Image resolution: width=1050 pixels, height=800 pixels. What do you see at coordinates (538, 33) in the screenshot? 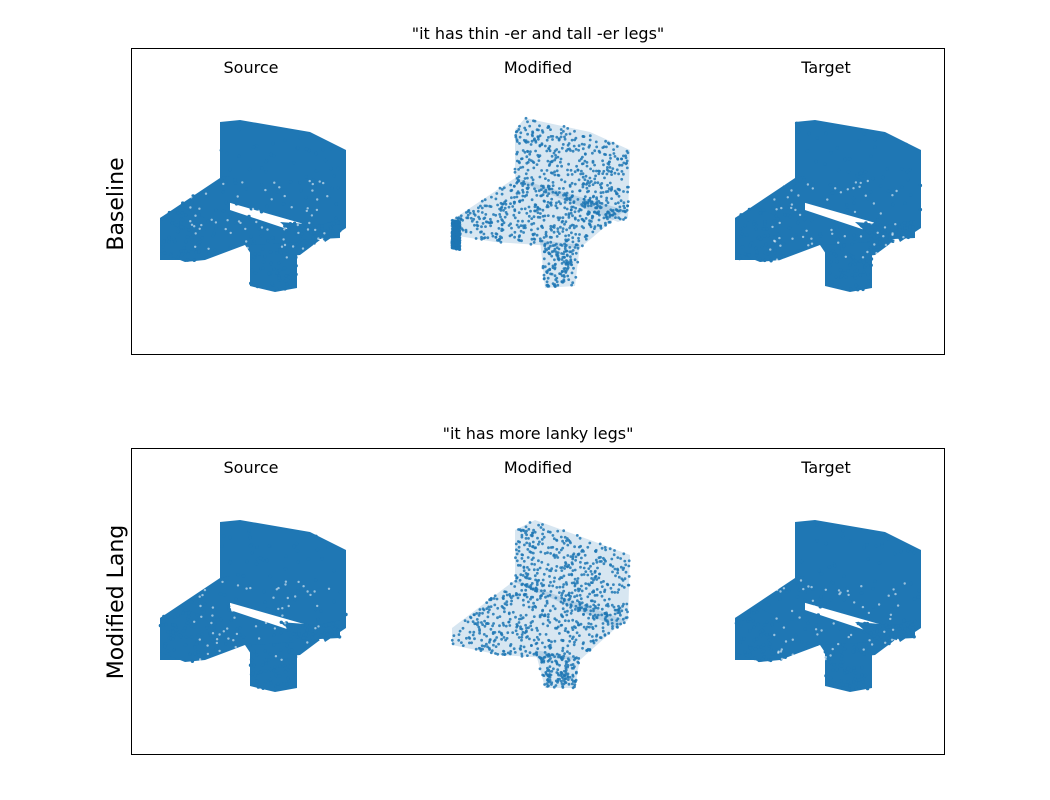
I see `panel-title: "it has thin -er and tall -er legs"` at bounding box center [538, 33].